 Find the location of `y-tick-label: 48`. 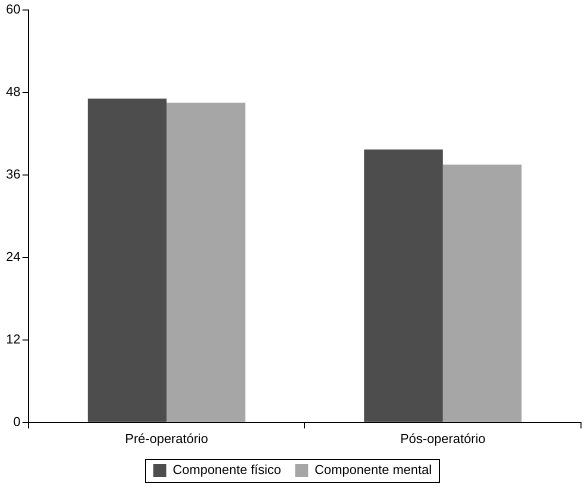

y-tick-label: 48 is located at coordinates (13, 92).